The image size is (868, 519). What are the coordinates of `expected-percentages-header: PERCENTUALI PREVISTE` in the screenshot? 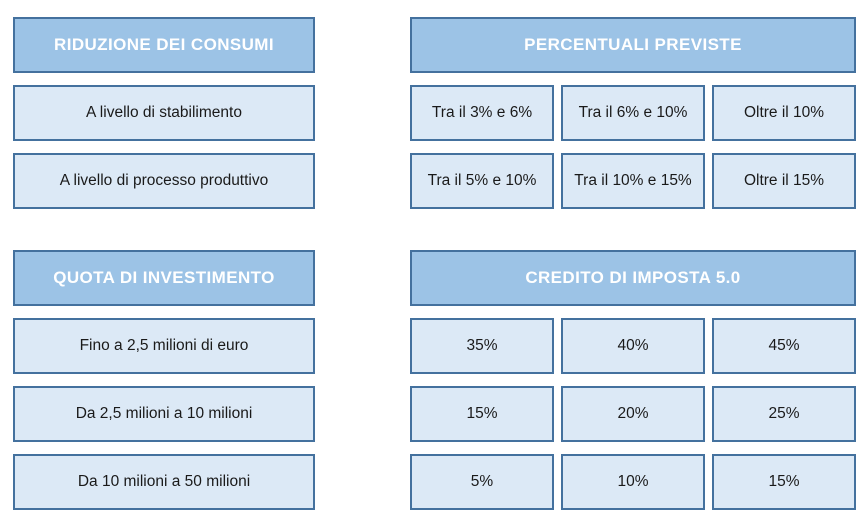 It's located at (633, 45).